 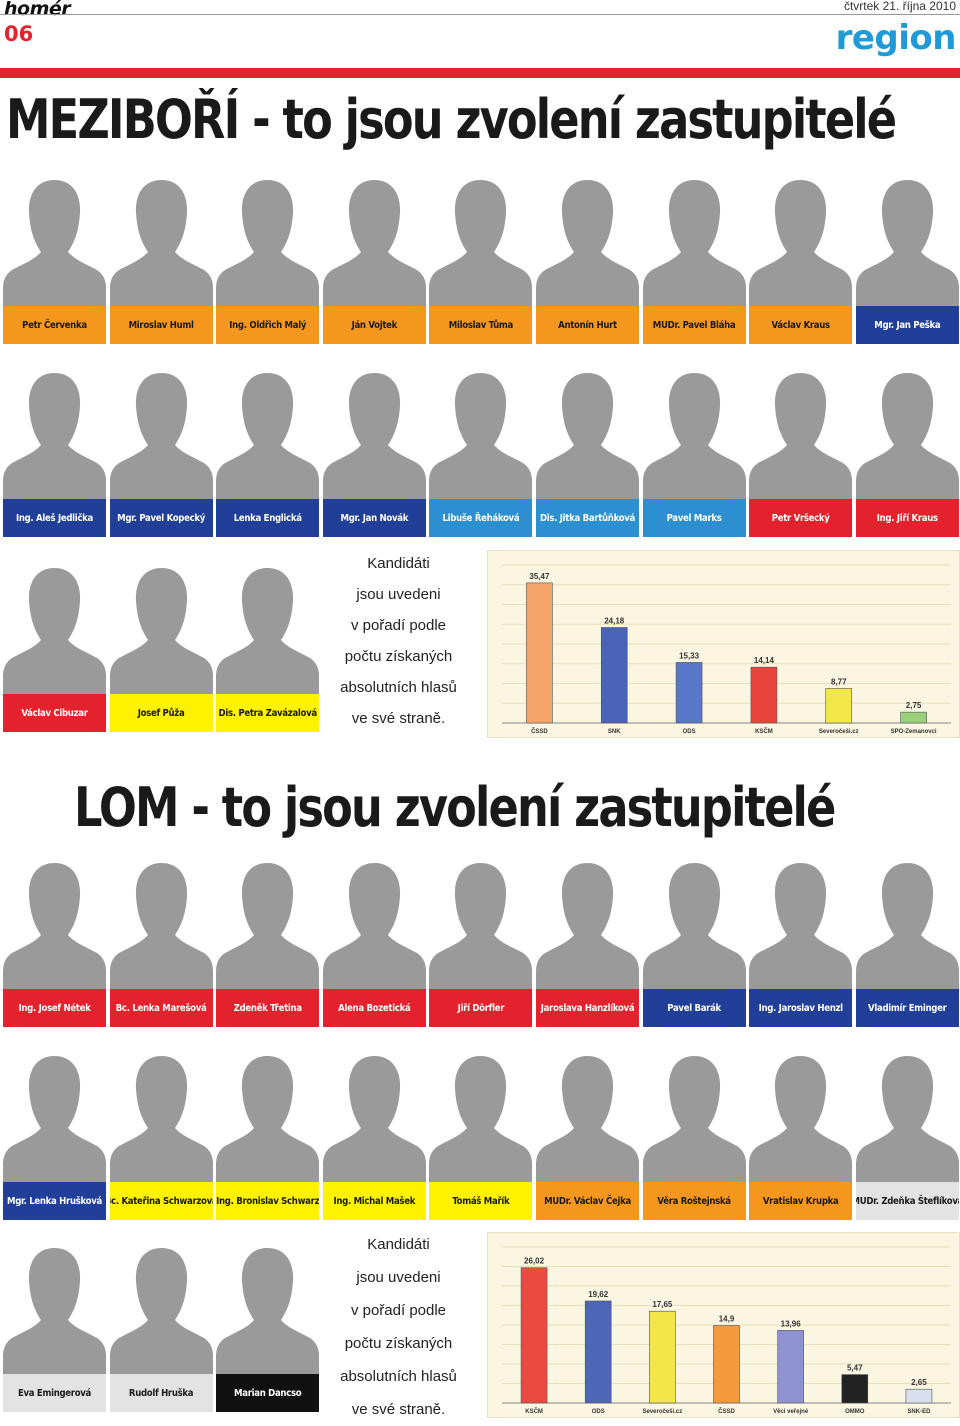 I want to click on candidate-card: Mgr. Pavel Kopecký, so click(x=161, y=453).